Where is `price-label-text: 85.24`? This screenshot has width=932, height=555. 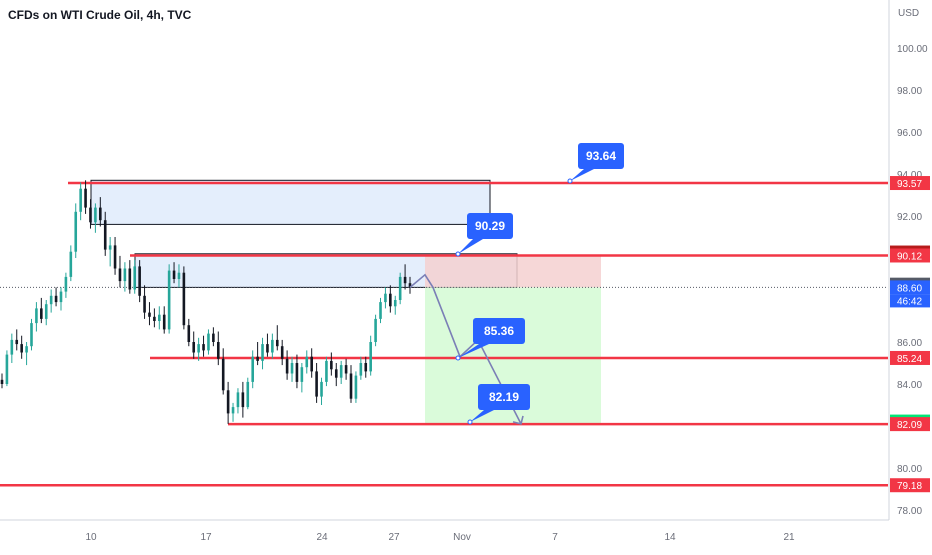
price-label-text: 85.24 is located at coordinates (909, 359).